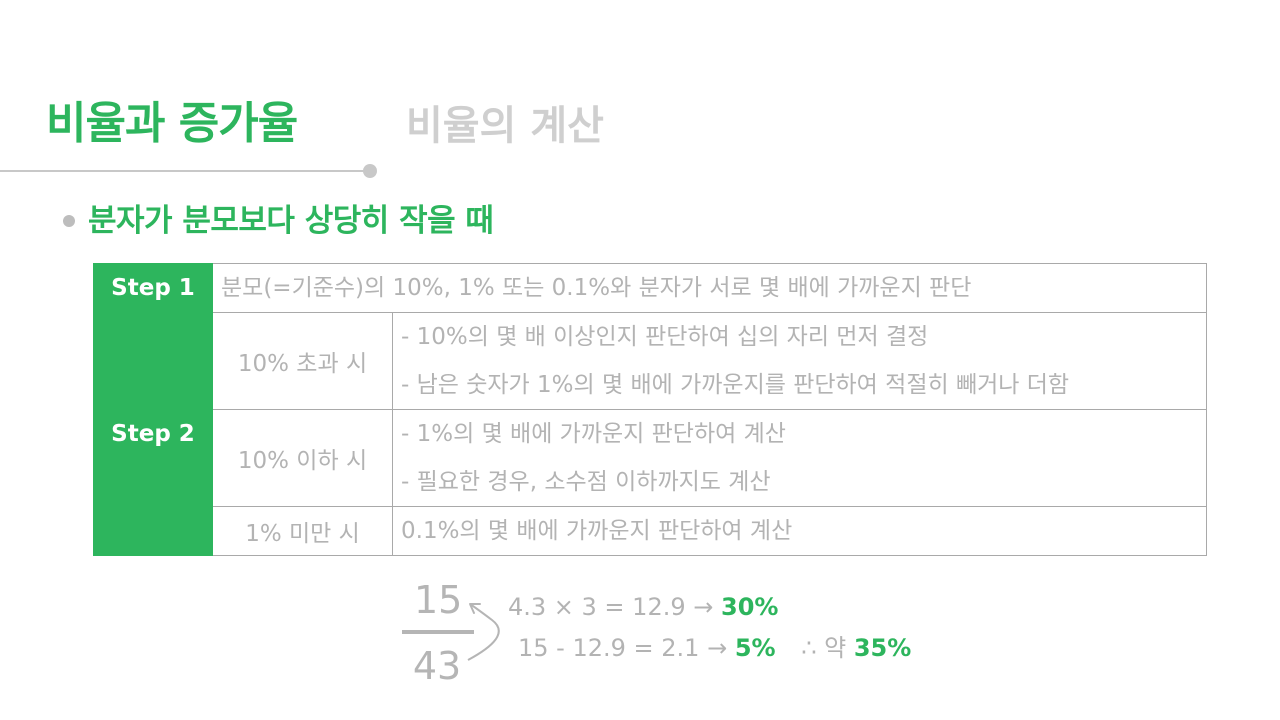  I want to click on calc-expression: 4.3 × 3 = 12.9, so click(597, 607).